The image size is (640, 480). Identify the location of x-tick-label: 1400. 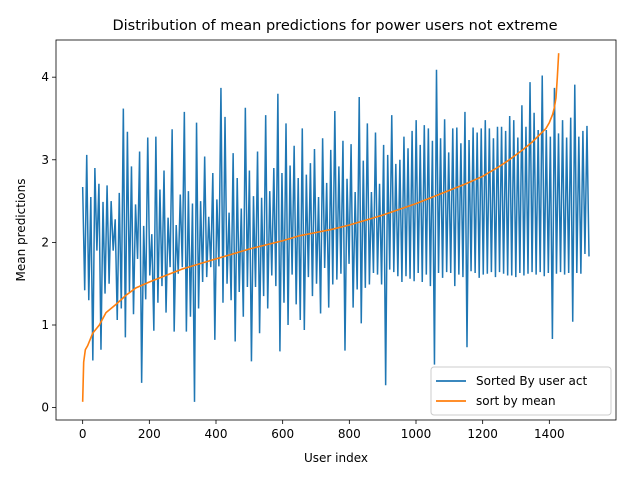
(549, 434).